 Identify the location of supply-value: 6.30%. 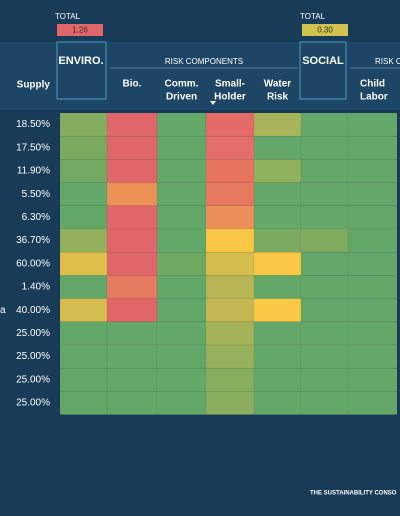
(36, 217).